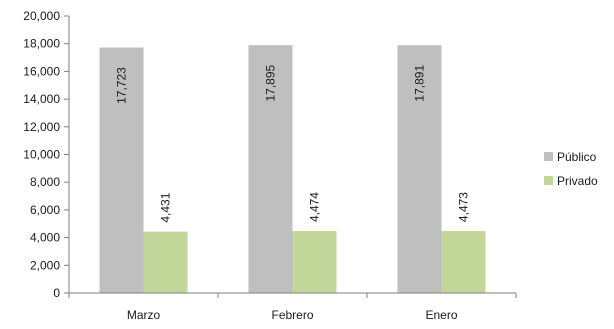 Image resolution: width=614 pixels, height=329 pixels. Describe the element at coordinates (577, 157) in the screenshot. I see `legend-label: Público` at that location.